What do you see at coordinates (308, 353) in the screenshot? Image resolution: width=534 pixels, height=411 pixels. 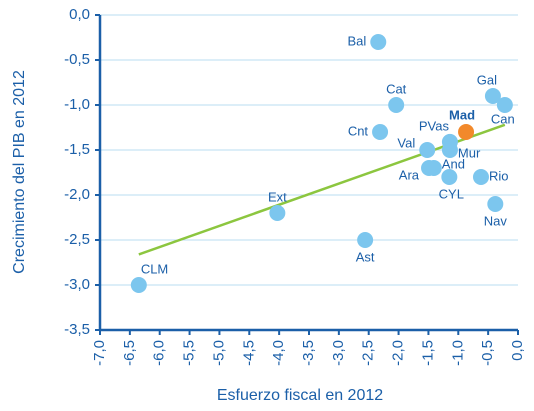 I see `x-tick-label: -3,5` at bounding box center [308, 353].